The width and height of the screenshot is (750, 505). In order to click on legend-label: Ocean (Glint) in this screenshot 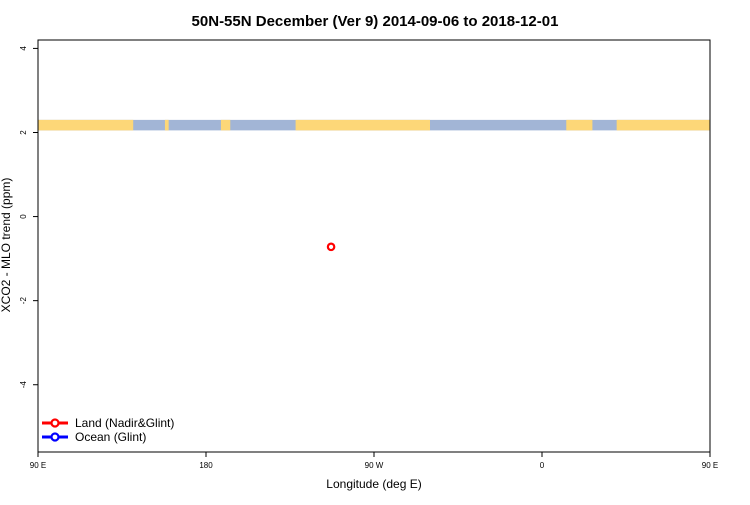, I will do `click(110, 437)`.